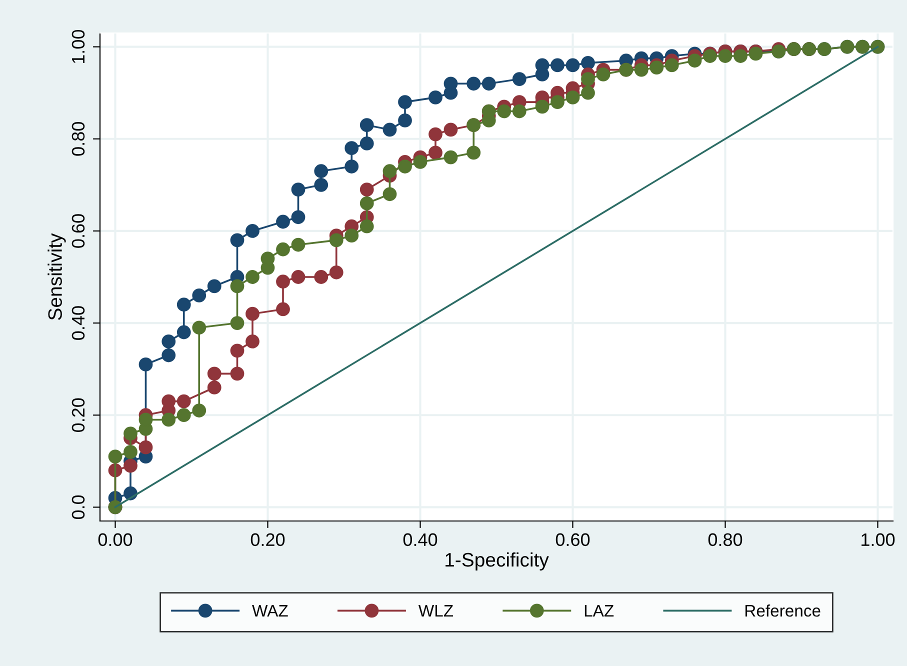 The height and width of the screenshot is (666, 907). I want to click on y-tick-label: 1.00, so click(78, 47).